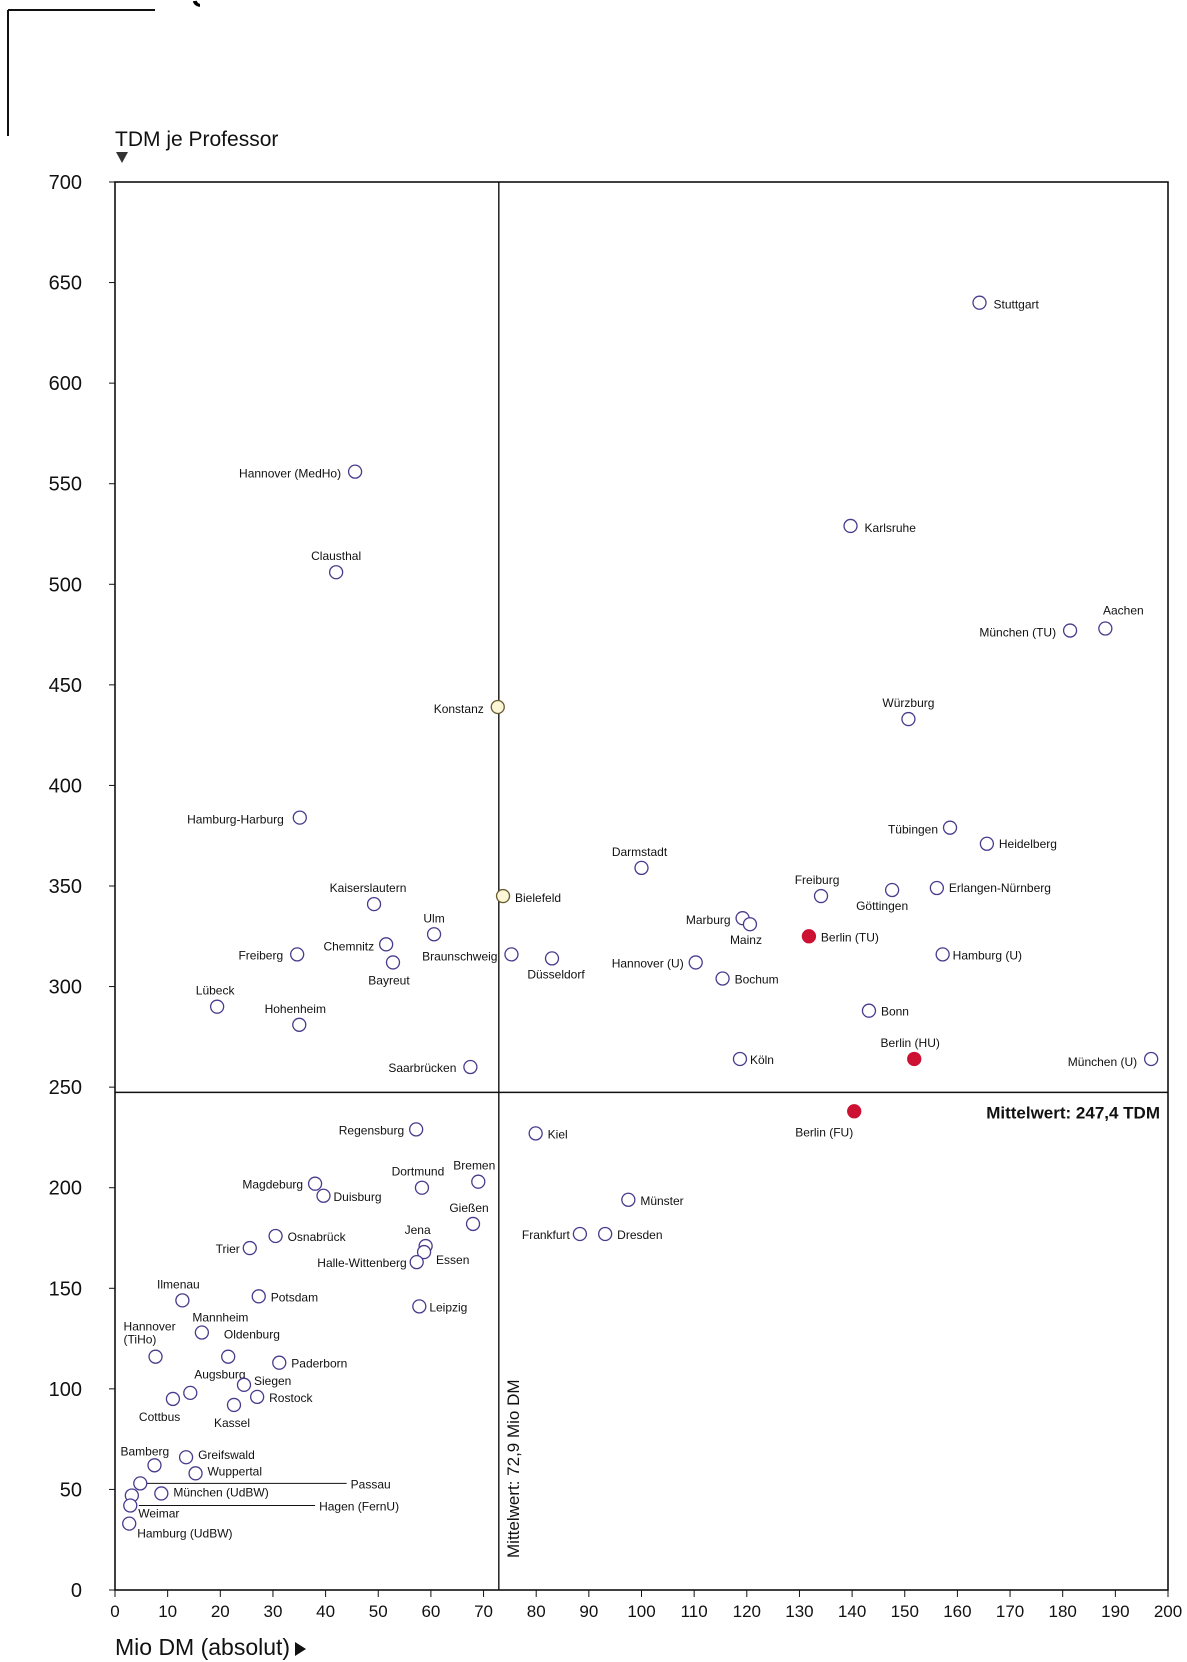  I want to click on data-point-label: Hamburg (U), so click(987, 955).